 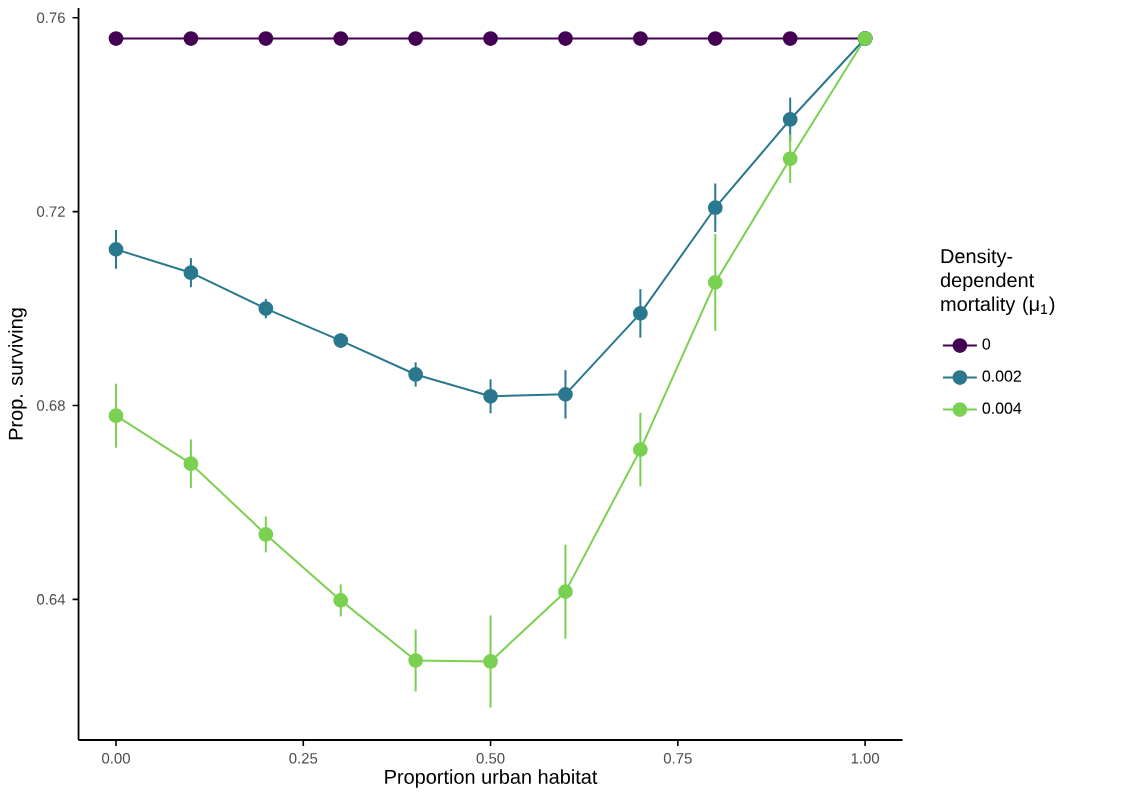 What do you see at coordinates (51, 211) in the screenshot?
I see `y-tick-label: 0.72` at bounding box center [51, 211].